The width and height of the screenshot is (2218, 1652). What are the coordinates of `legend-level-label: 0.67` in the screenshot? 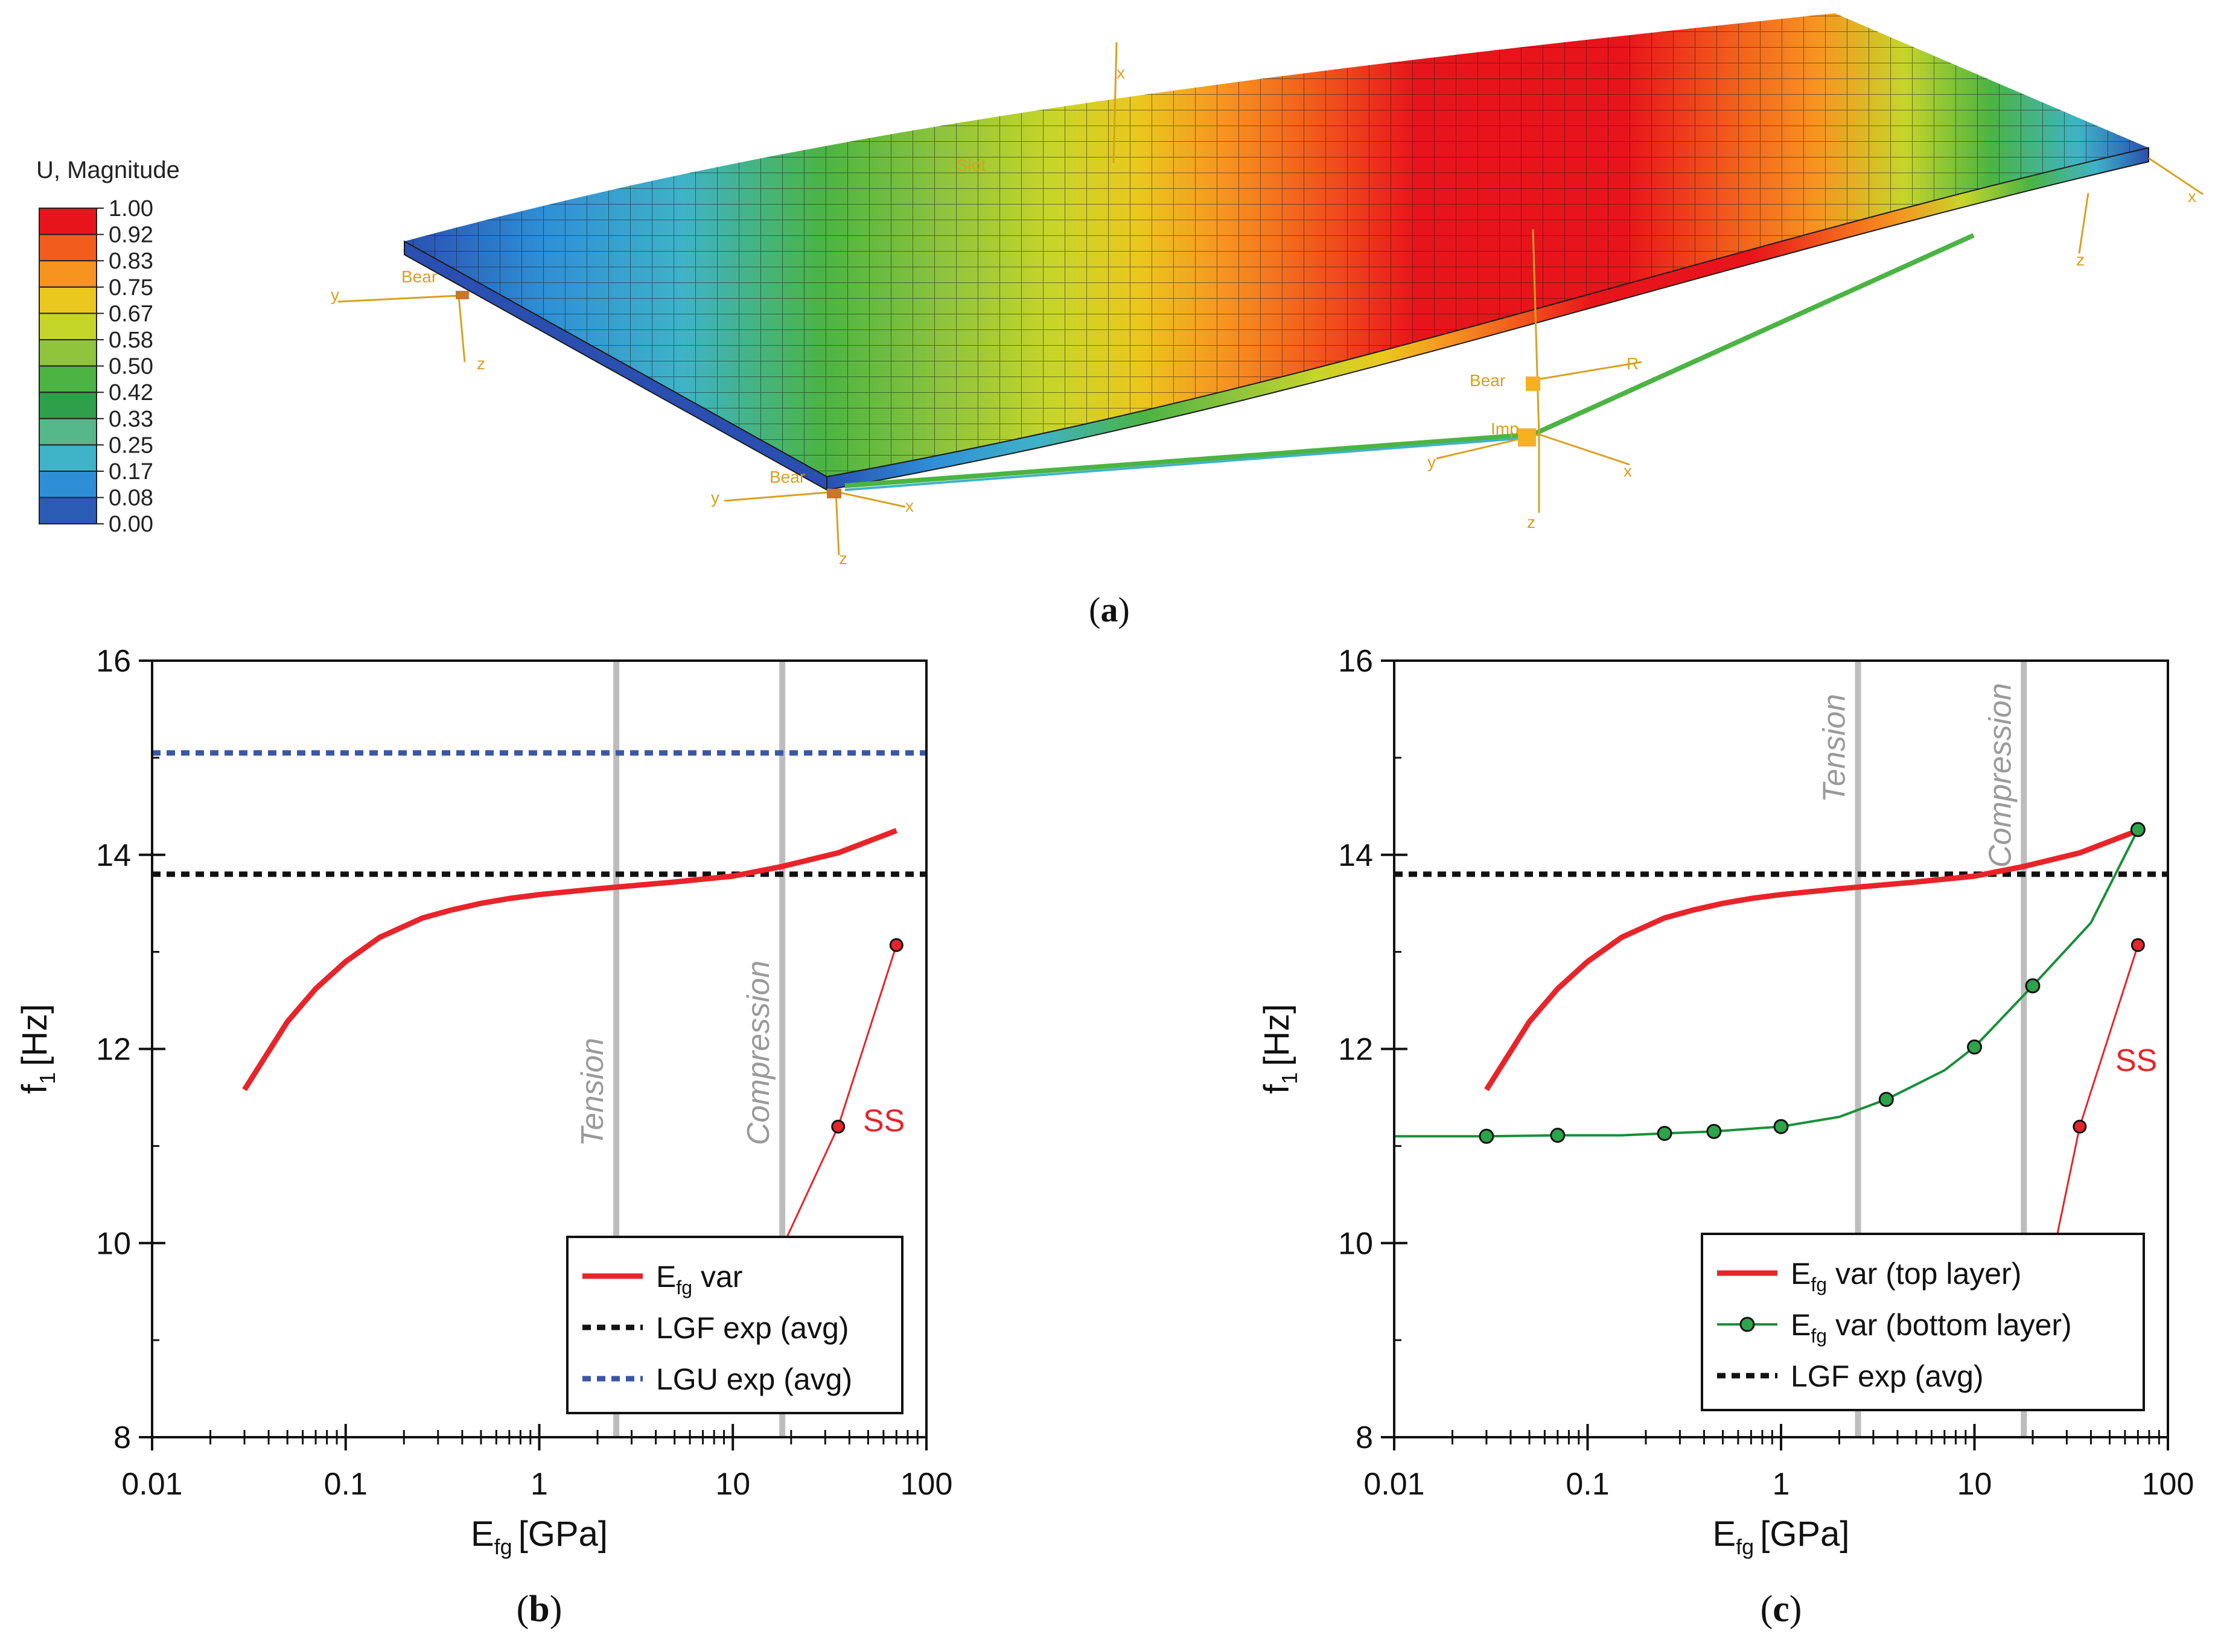 It's located at (131, 313).